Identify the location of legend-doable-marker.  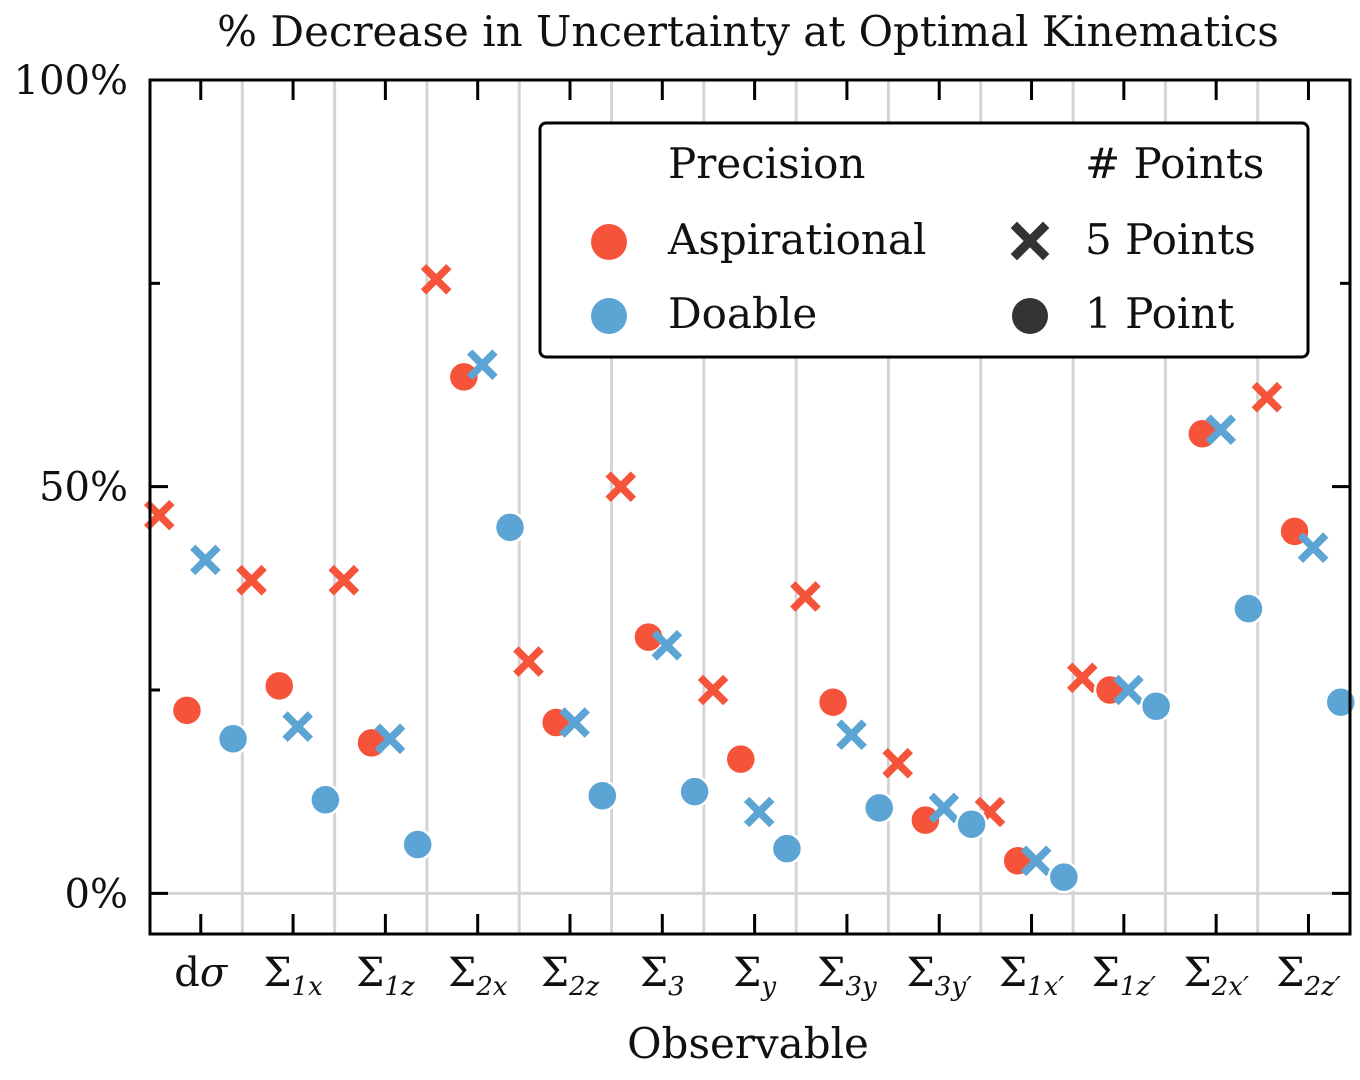
(609, 316).